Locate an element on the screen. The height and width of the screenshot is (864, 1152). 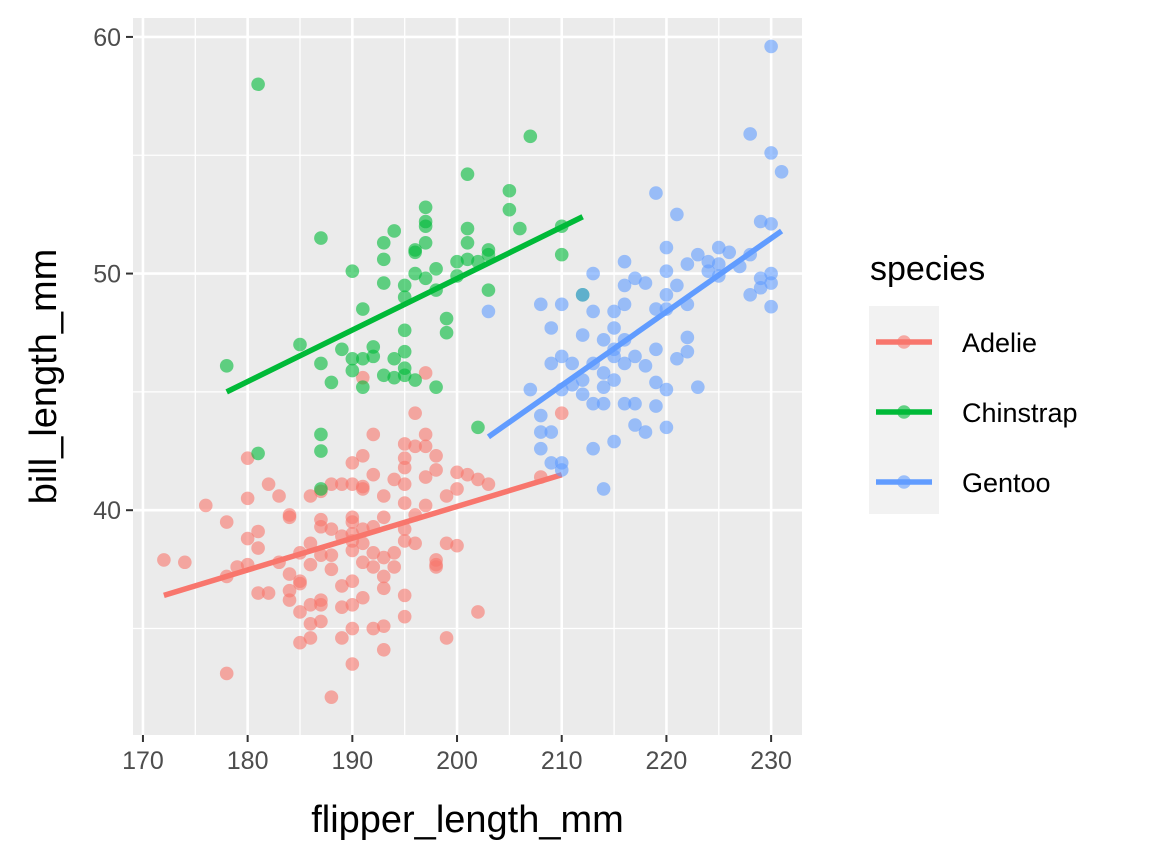
y-axis: 40 50 60 is located at coordinates (113, 274).